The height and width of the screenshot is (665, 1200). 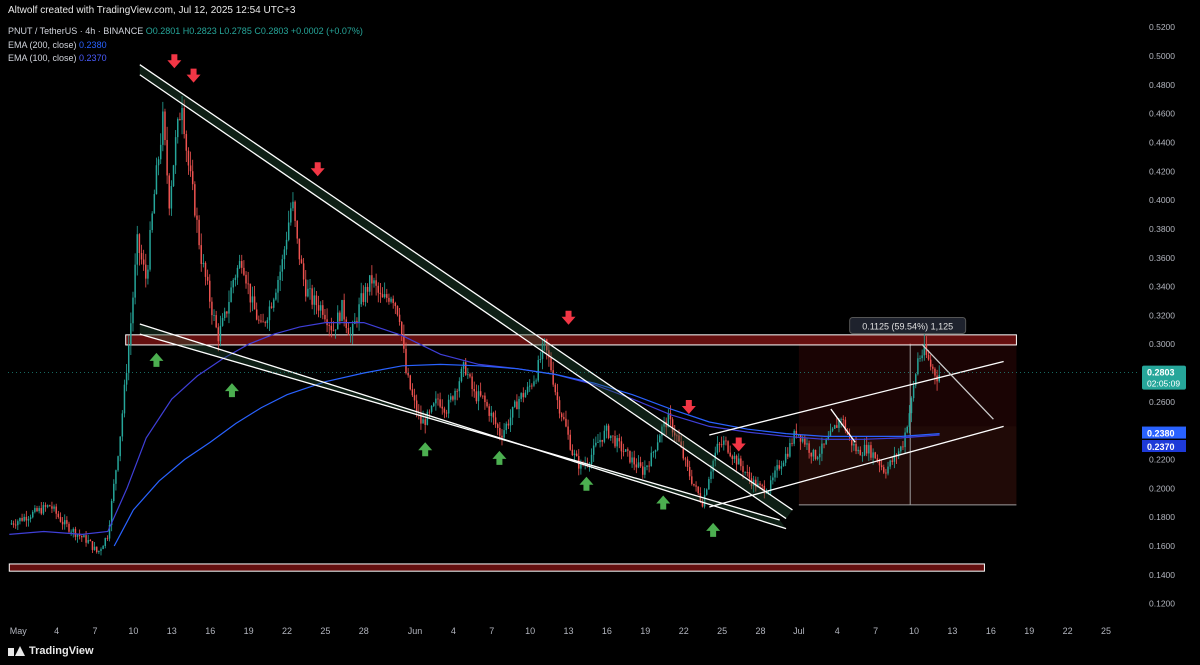 What do you see at coordinates (76, 31) in the screenshot?
I see `symbol-label: PNUT / TetherUS · 4h · BINANCE` at bounding box center [76, 31].